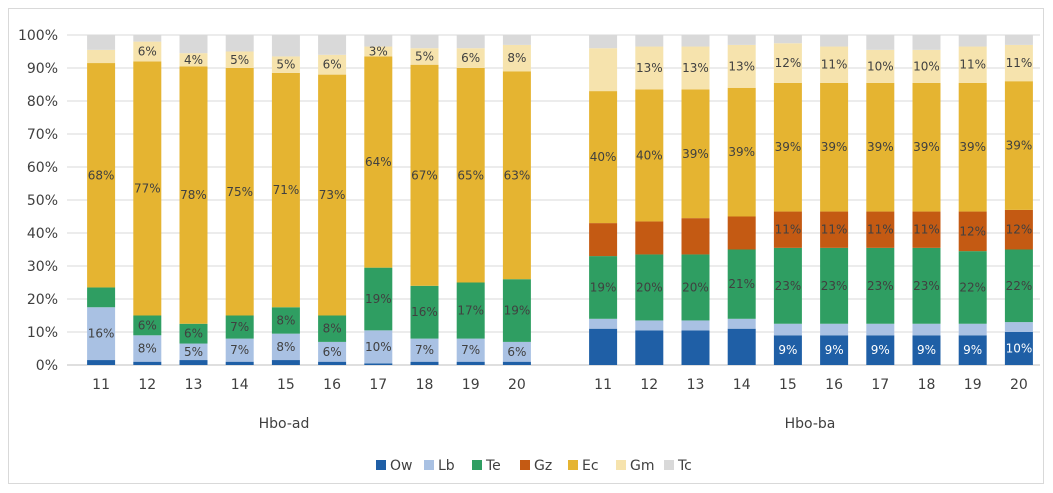  Describe the element at coordinates (669, 465) in the screenshot. I see `legend-swatch-tc` at that location.